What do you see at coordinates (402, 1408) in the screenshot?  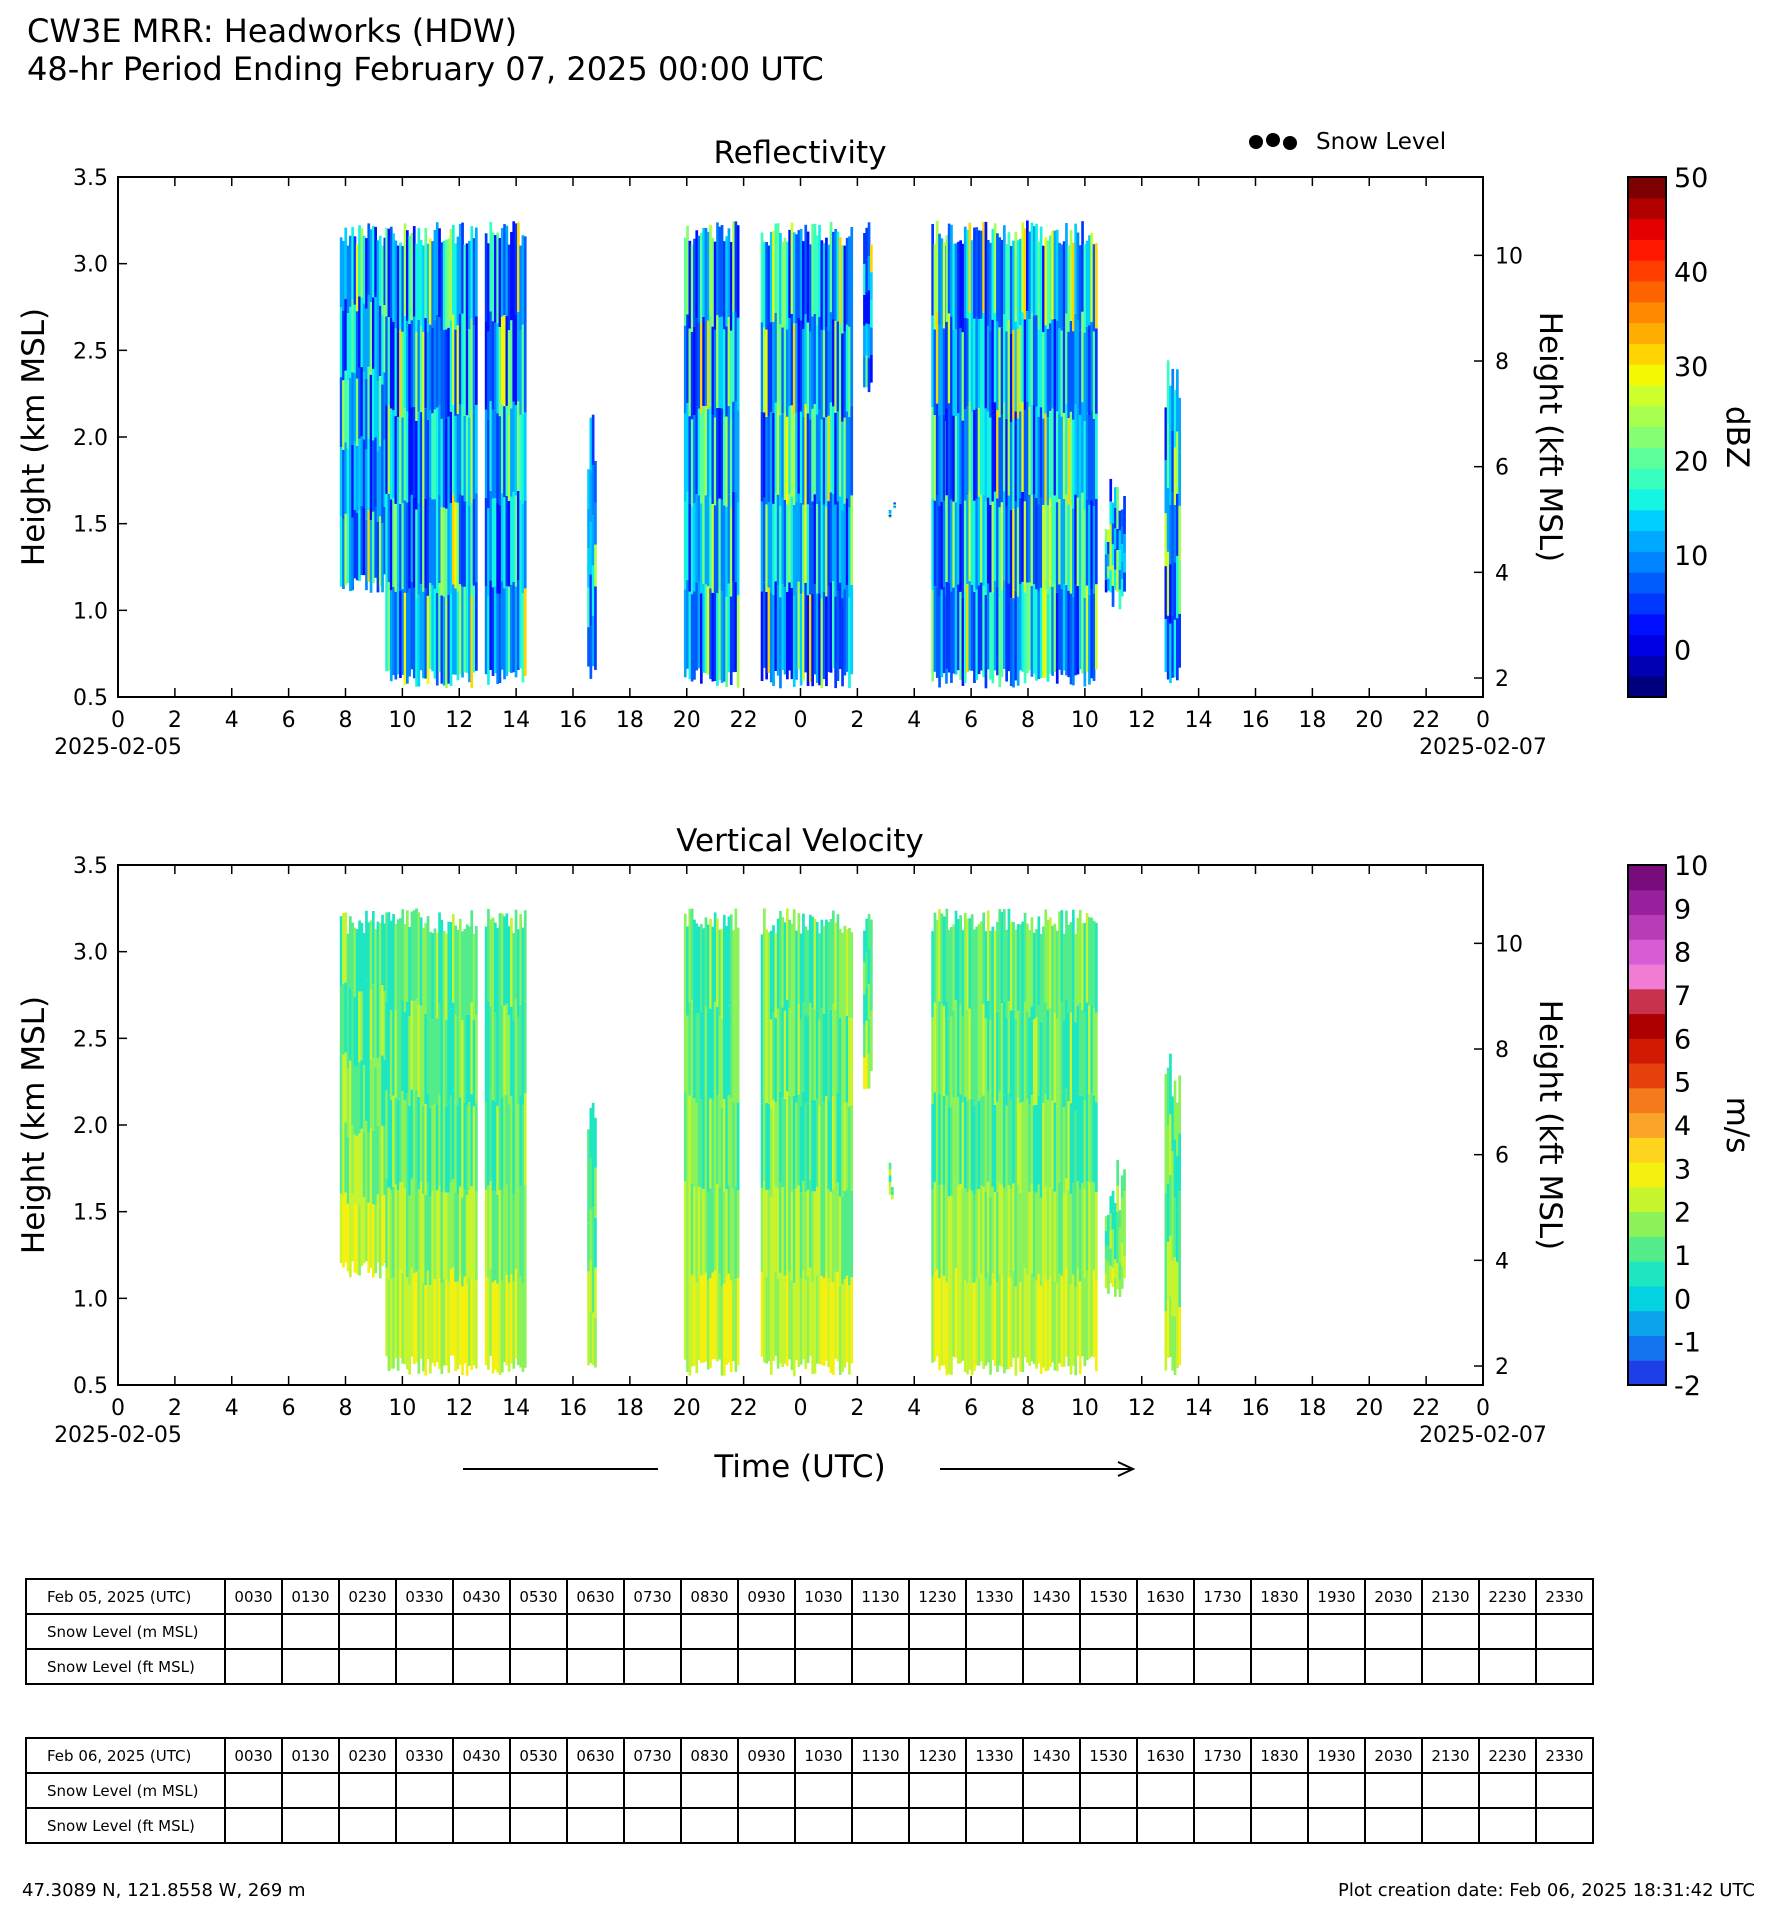 I see `x-tick-label: 10` at bounding box center [402, 1408].